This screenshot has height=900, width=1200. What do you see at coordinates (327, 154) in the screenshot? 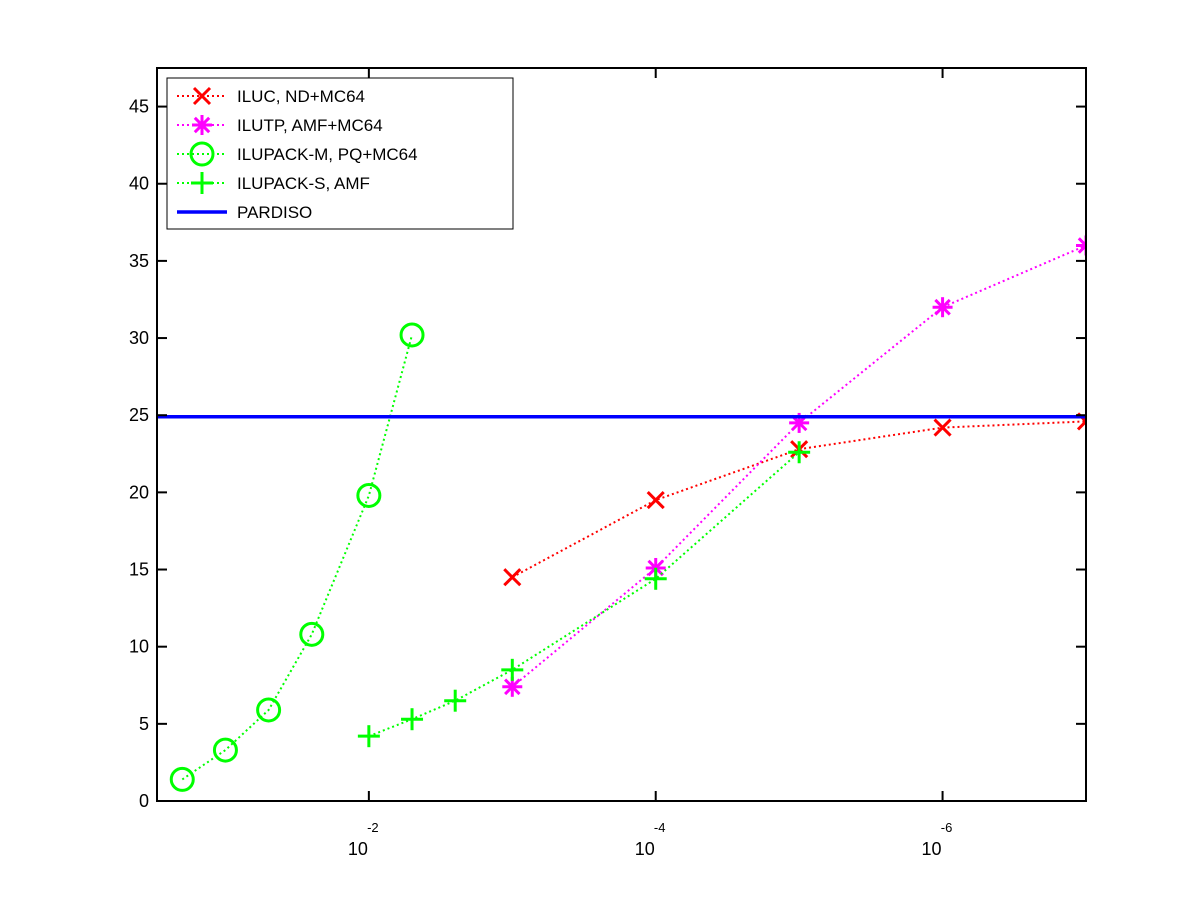
I see `legend-label: ILUPACK-M, PQ+MC64` at bounding box center [327, 154].